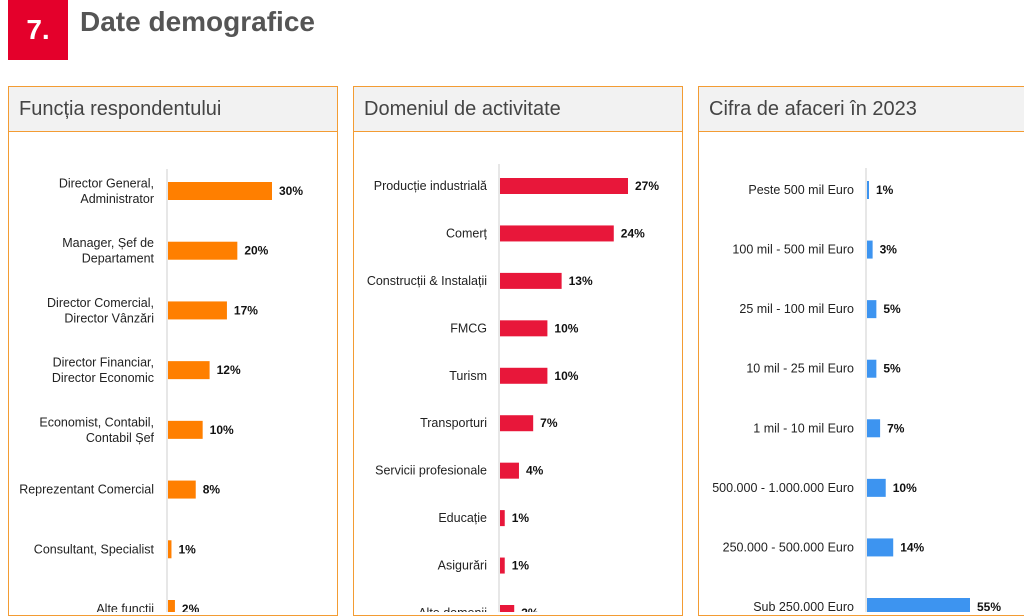 The height and width of the screenshot is (616, 1024). I want to click on data-label: 20%, so click(256, 251).